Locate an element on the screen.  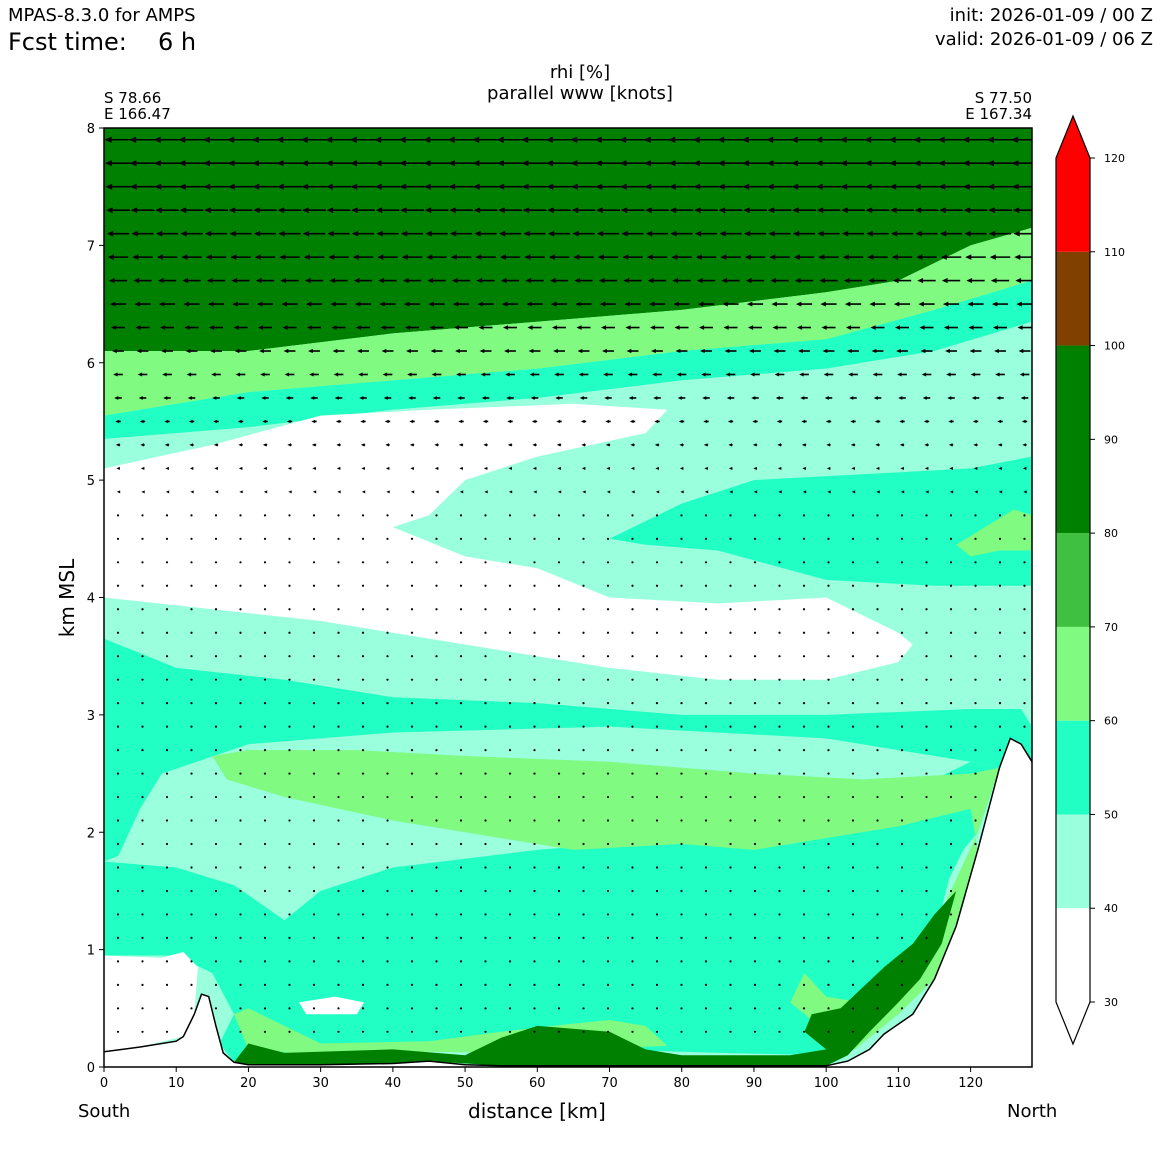
valid-time: valid: 2026-01-09 / 06 Z is located at coordinates (1044, 39).